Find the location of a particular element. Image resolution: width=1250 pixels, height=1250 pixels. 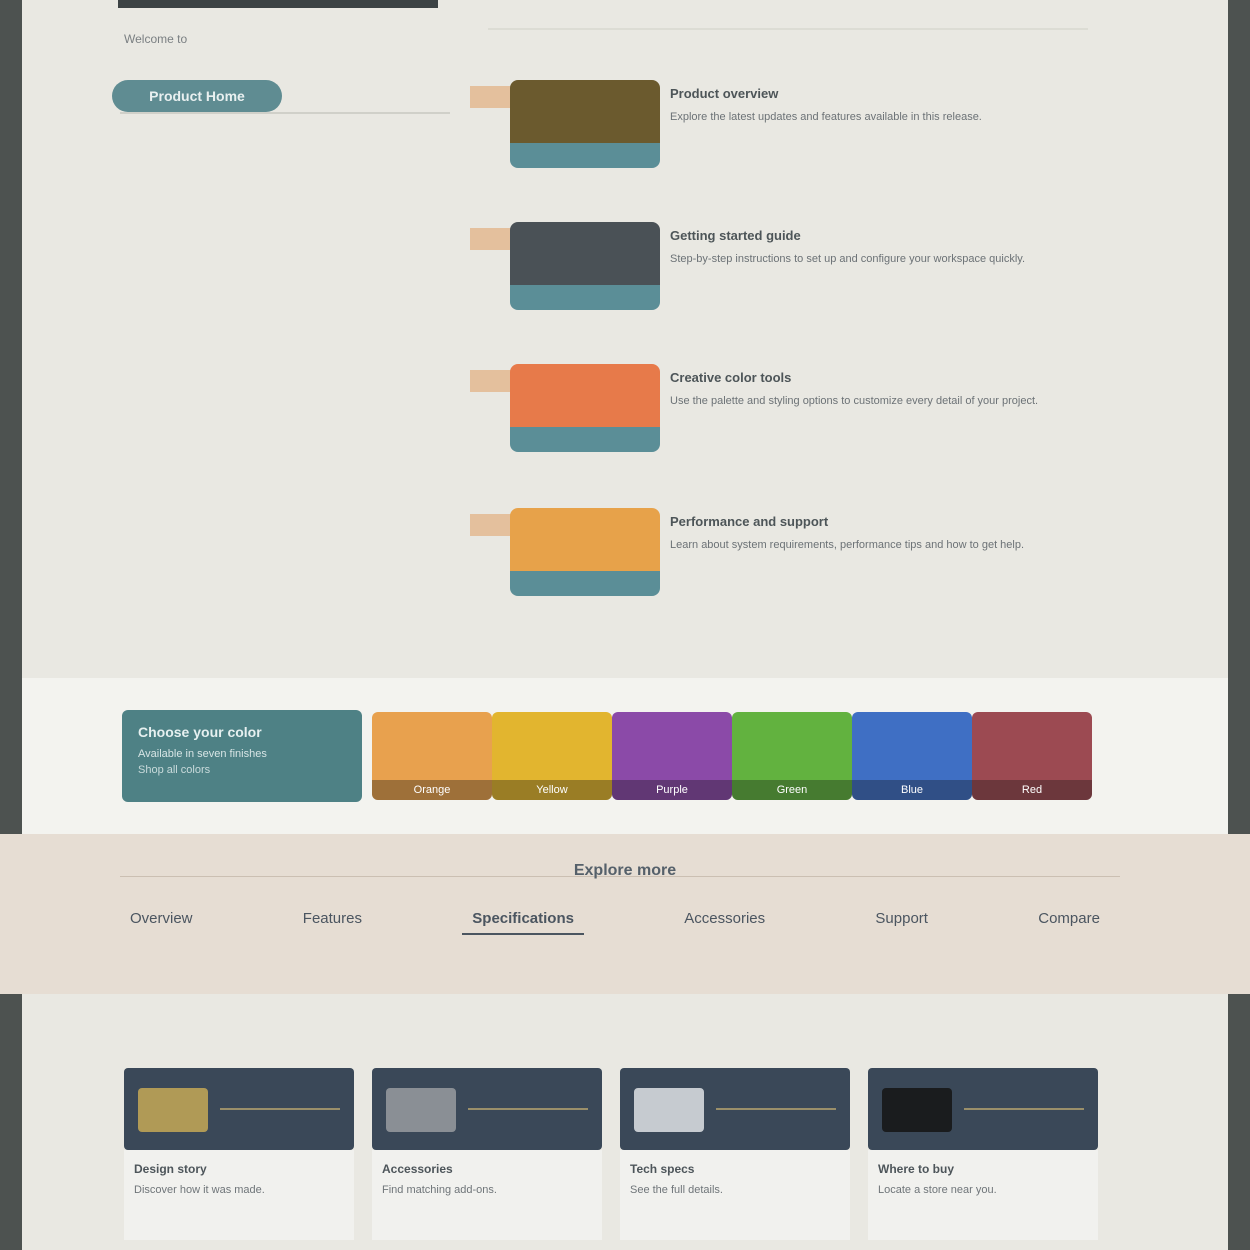

nav-heading: Explore more is located at coordinates (625, 870).